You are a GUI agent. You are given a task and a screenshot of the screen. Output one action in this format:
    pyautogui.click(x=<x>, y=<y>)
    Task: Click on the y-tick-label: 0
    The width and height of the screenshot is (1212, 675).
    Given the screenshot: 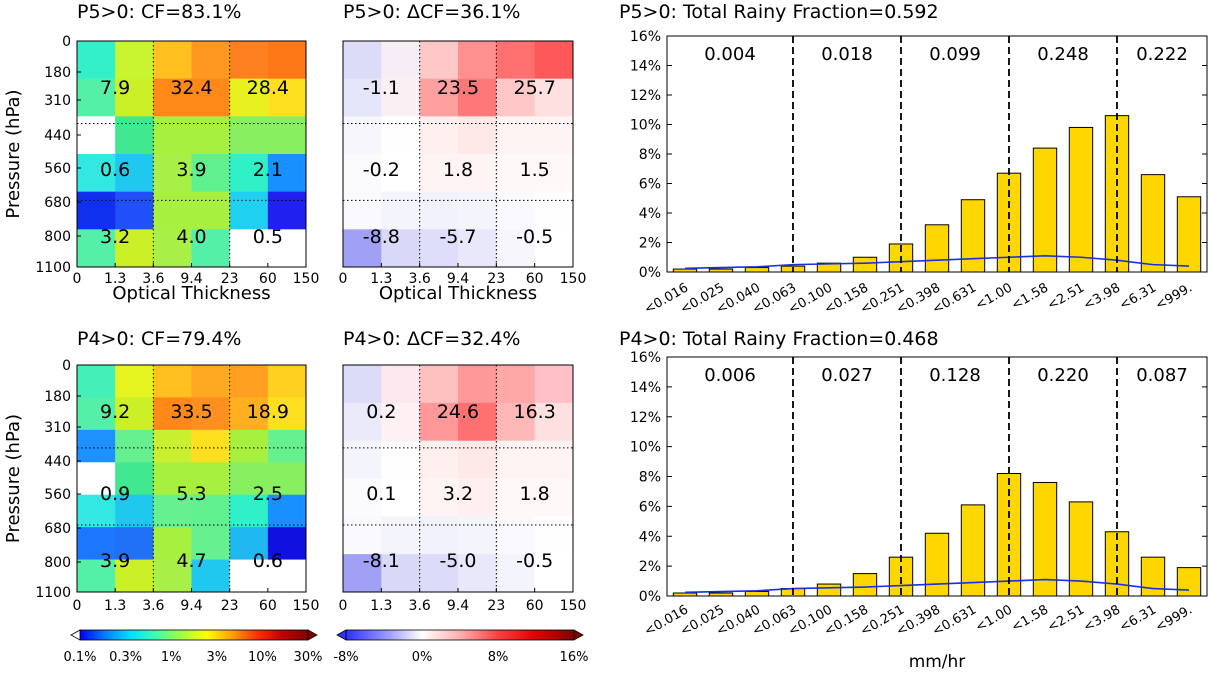 What is the action you would take?
    pyautogui.click(x=66, y=366)
    